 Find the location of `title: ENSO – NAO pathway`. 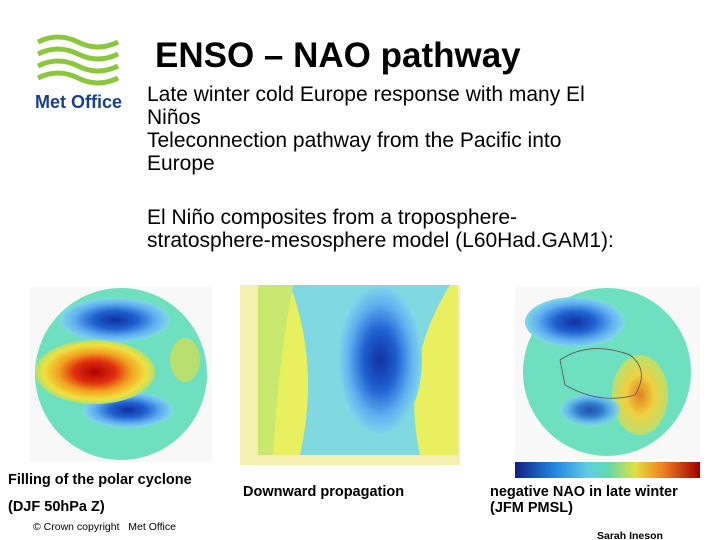

title: ENSO – NAO pathway is located at coordinates (338, 55).